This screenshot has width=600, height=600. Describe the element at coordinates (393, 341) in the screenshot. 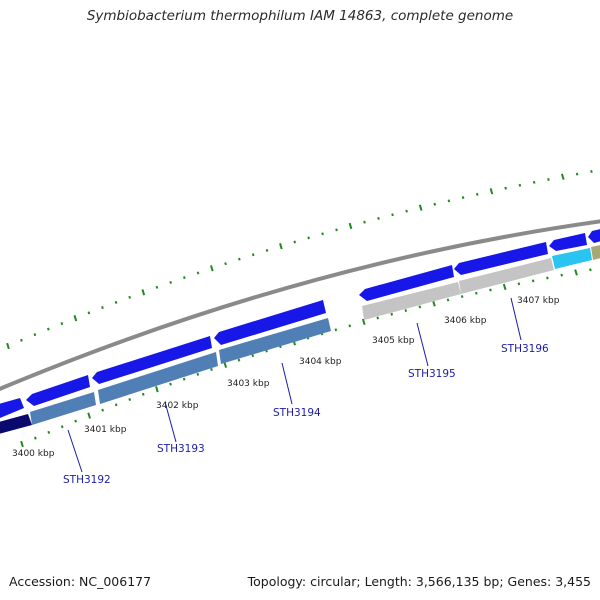

I see `kbp-label: 3405 kbp` at that location.